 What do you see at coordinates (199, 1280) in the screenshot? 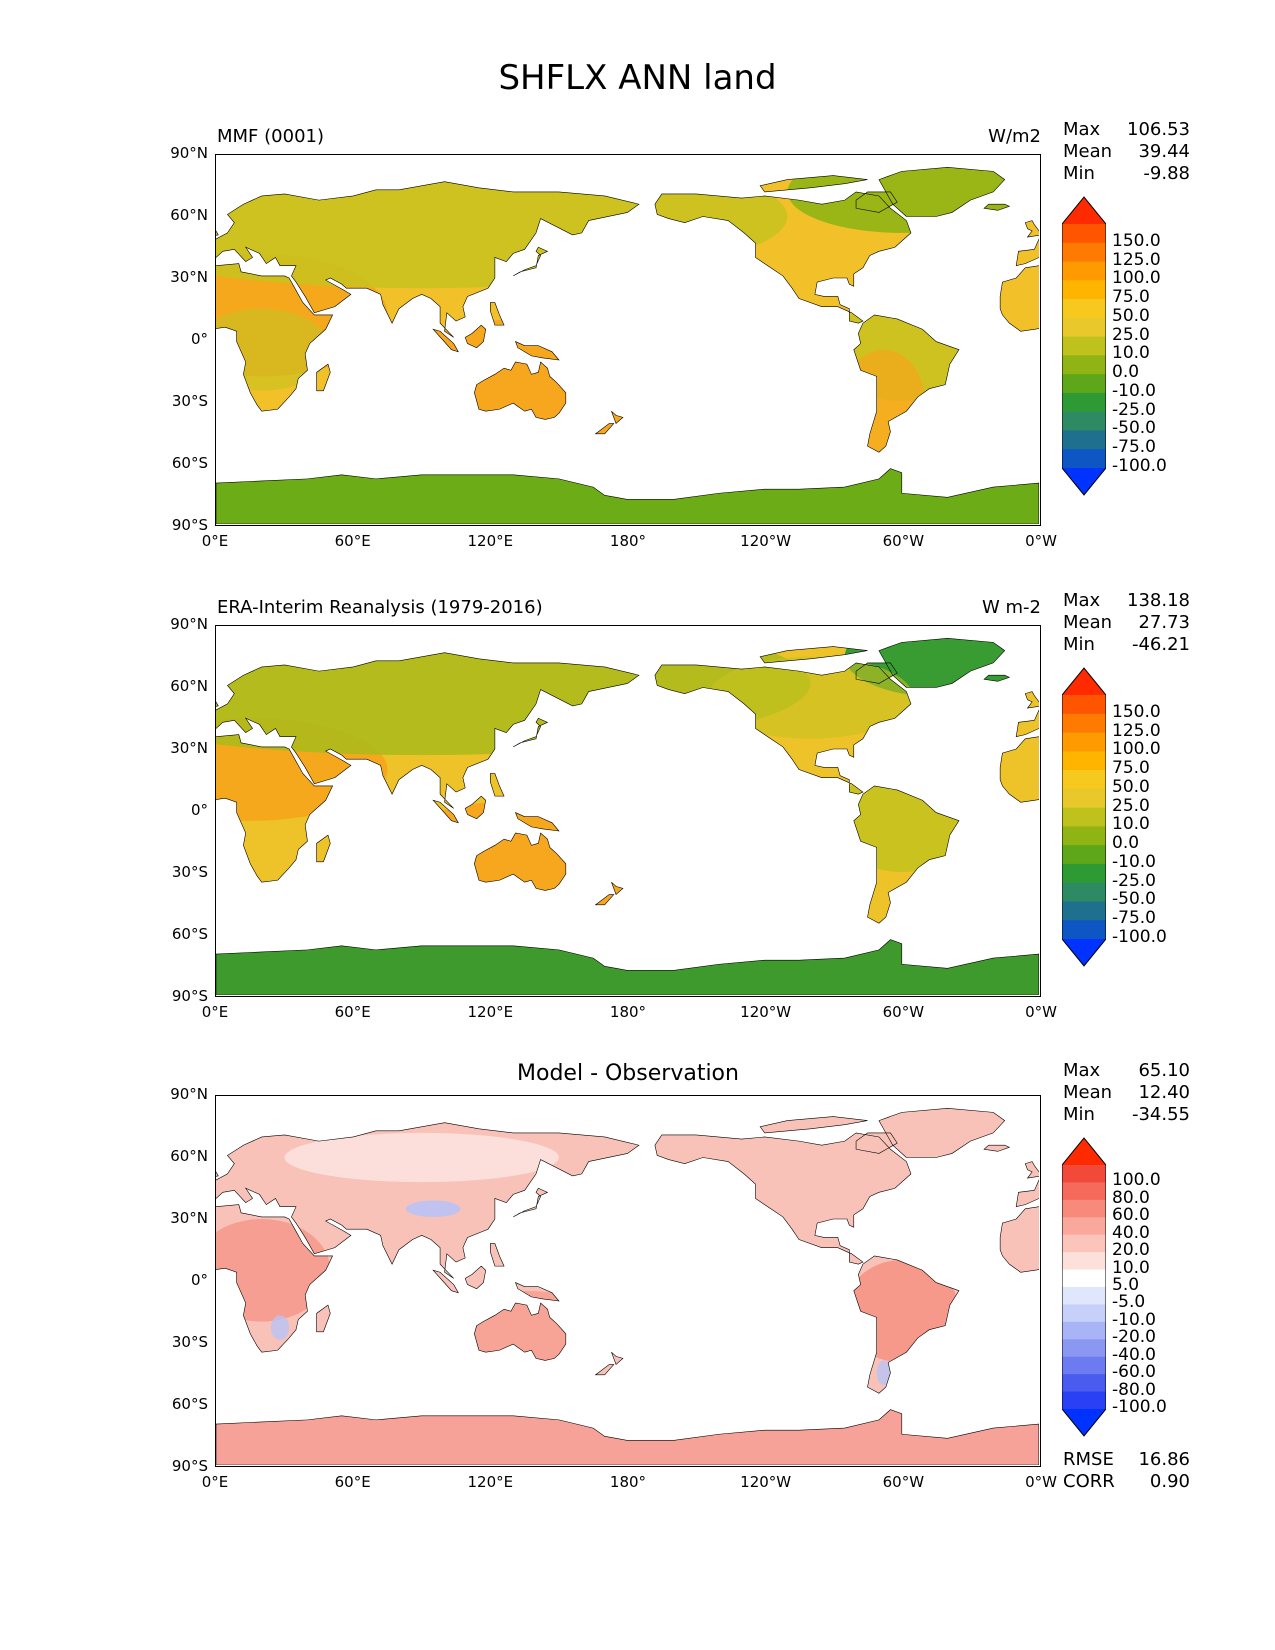
I see `lat-tick-label: 0°` at bounding box center [199, 1280].